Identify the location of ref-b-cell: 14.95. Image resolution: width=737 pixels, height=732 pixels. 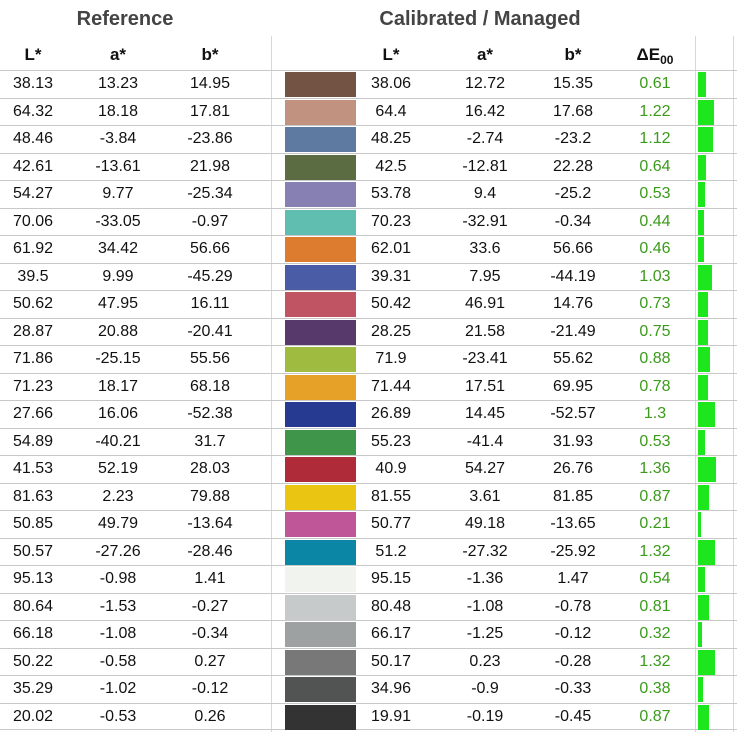
(210, 83).